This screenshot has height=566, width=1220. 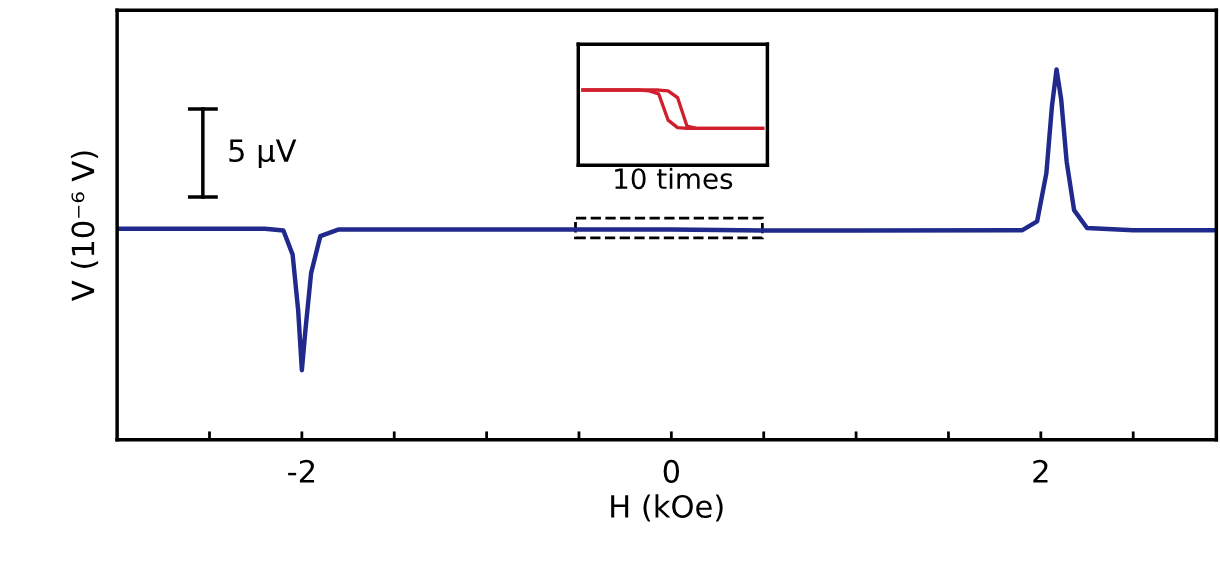 What do you see at coordinates (674, 178) in the screenshot?
I see `annotation: 10 times` at bounding box center [674, 178].